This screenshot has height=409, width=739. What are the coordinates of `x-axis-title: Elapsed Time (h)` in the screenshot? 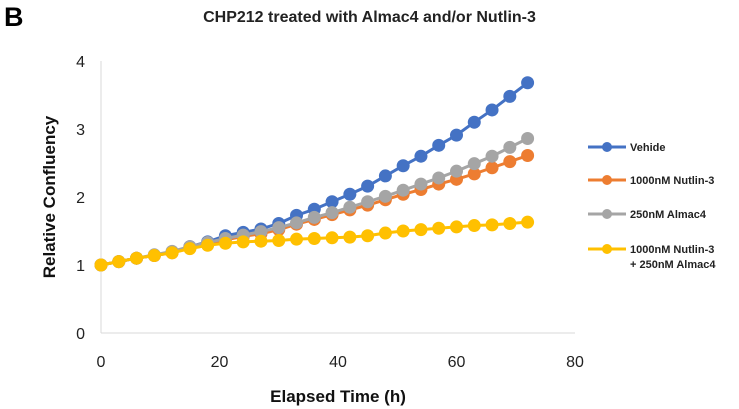 It's located at (338, 396).